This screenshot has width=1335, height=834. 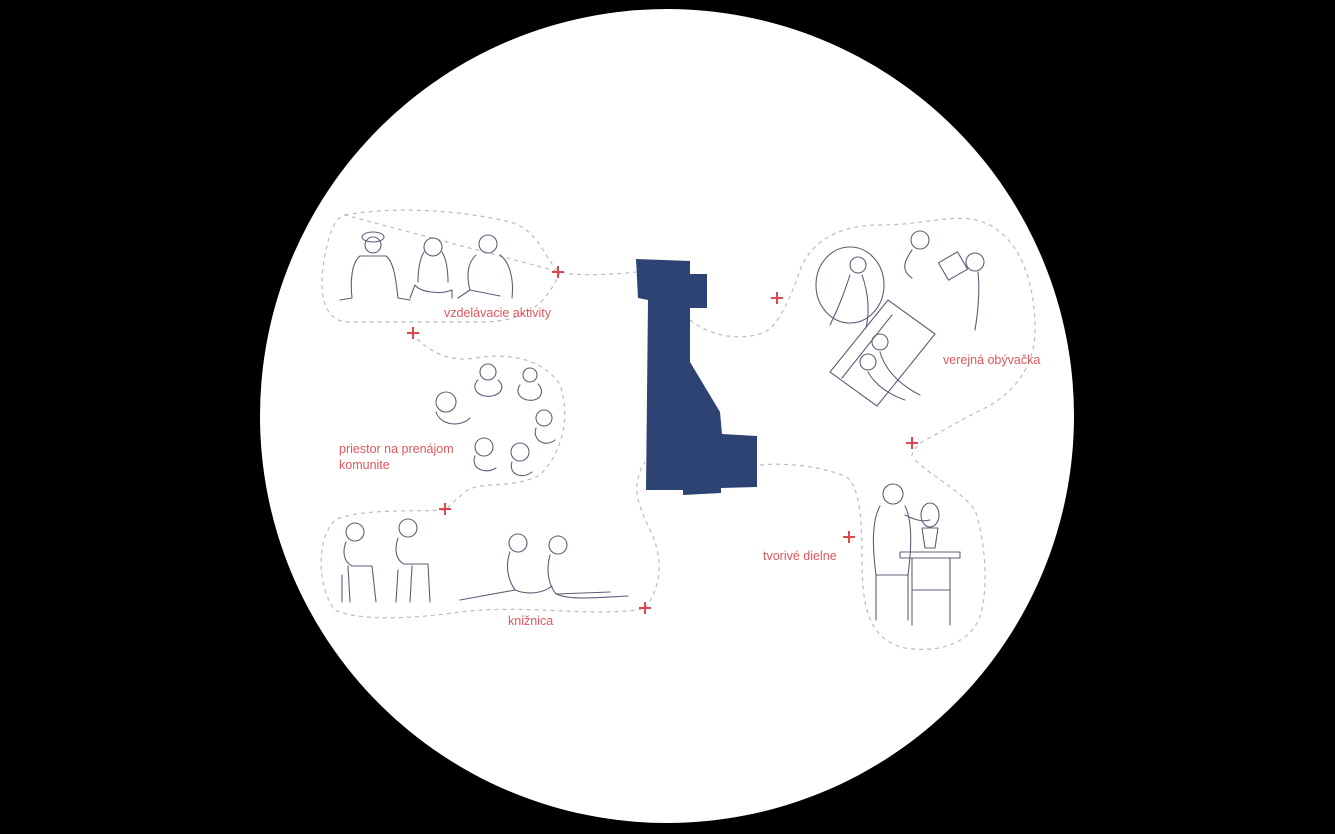 I want to click on people-sketch-library, so click(x=485, y=560).